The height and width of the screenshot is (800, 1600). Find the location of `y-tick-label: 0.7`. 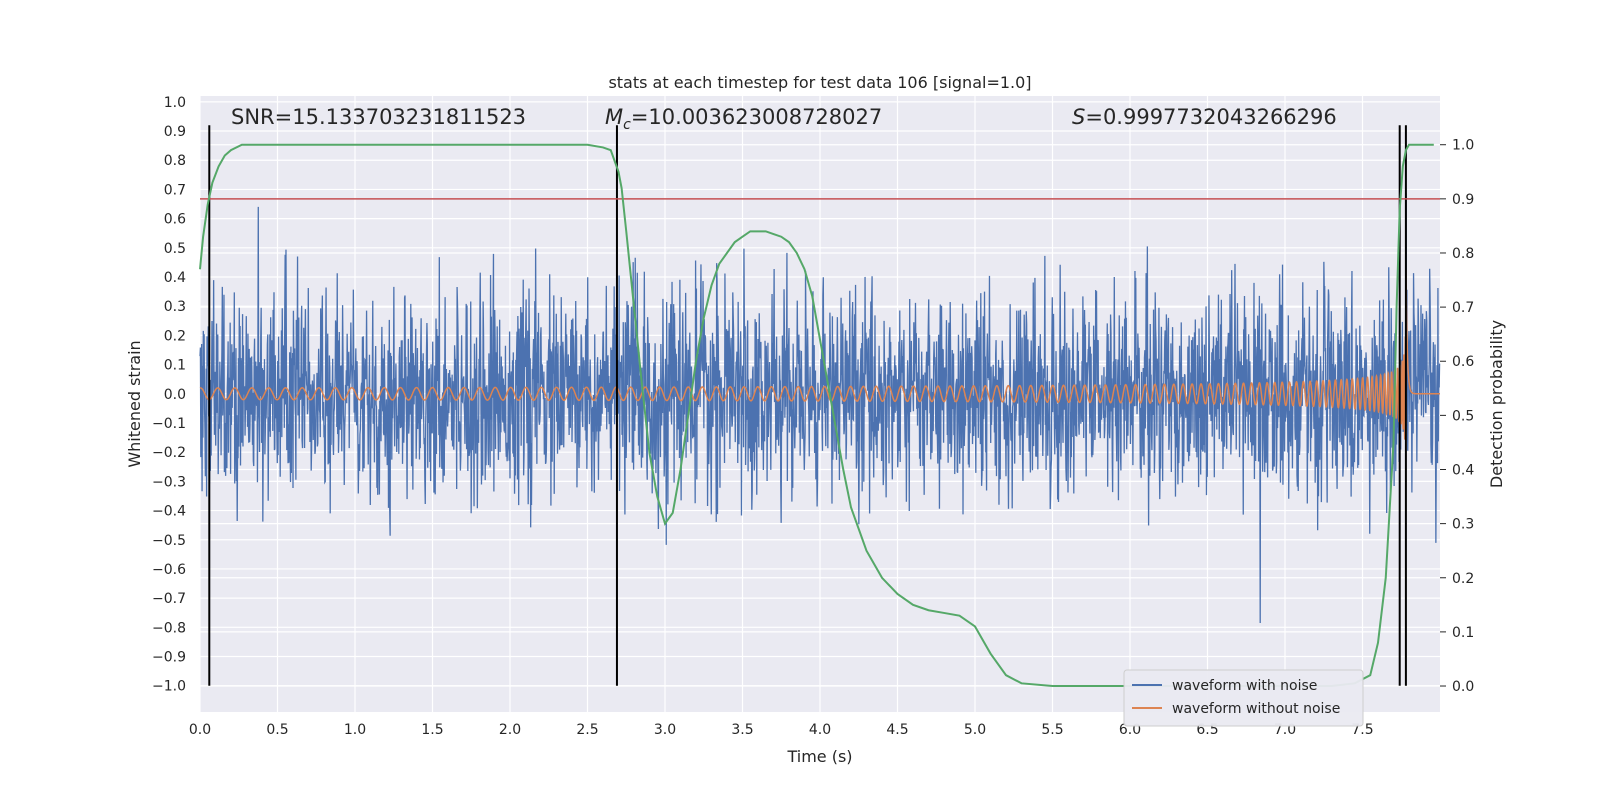

y-tick-label: 0.7 is located at coordinates (175, 190).